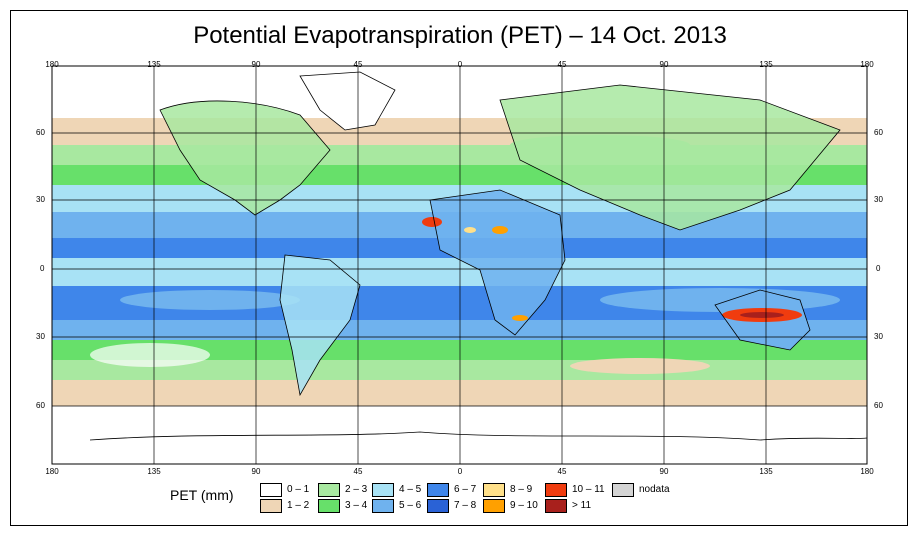 Image resolution: width=920 pixels, height=539 pixels. I want to click on legend-label: 6 – 7, so click(465, 489).